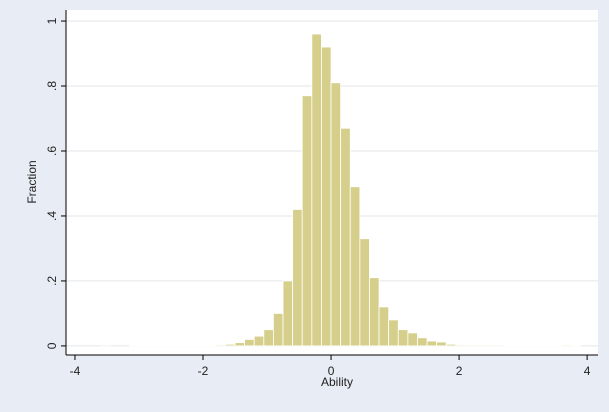  I want to click on y-tick-label: 0, so click(52, 345).